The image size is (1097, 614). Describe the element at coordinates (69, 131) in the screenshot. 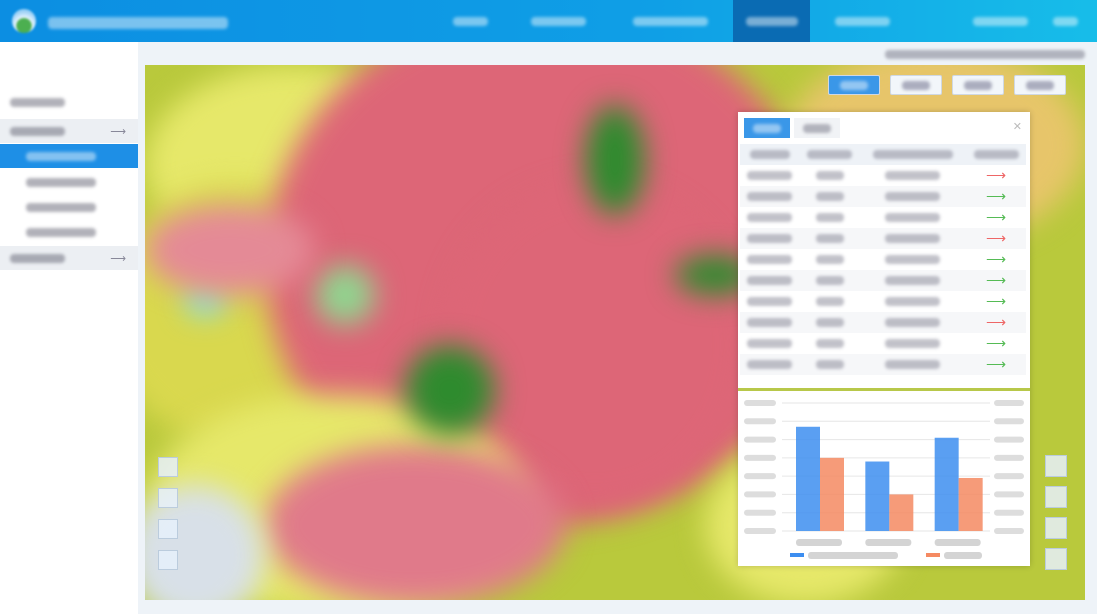

I see `sidebar-item-2: ⟶` at that location.